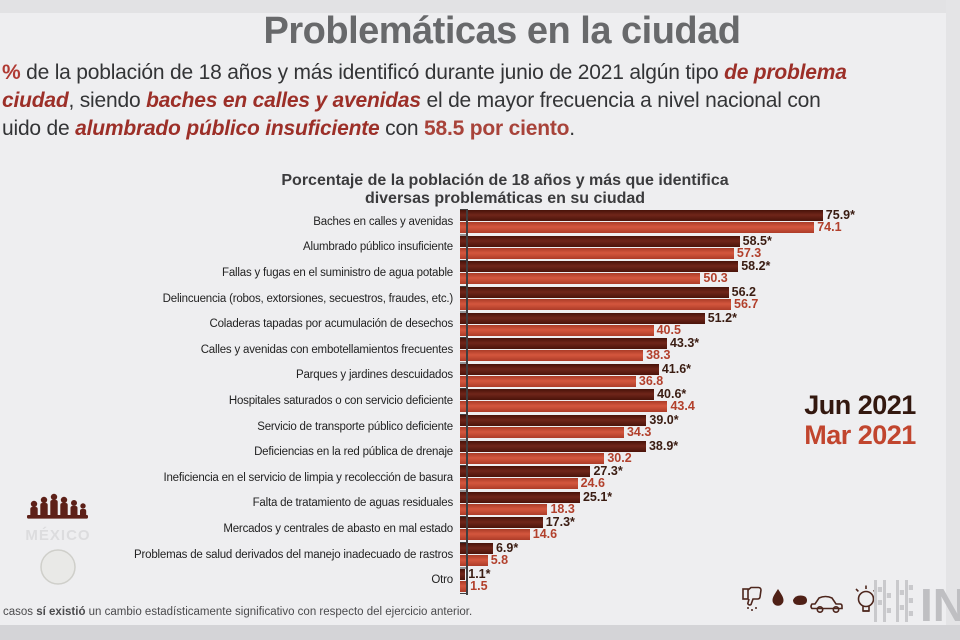 The height and width of the screenshot is (640, 960). What do you see at coordinates (479, 573) in the screenshot?
I see `value-label-jun-2021: 1.1*` at bounding box center [479, 573].